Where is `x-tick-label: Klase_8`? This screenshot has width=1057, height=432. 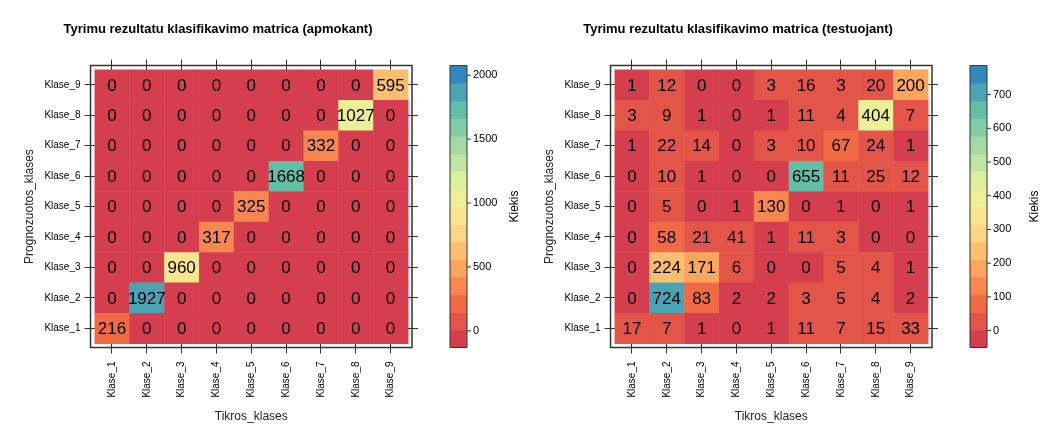
x-tick-label: Klase_8 is located at coordinates (875, 379).